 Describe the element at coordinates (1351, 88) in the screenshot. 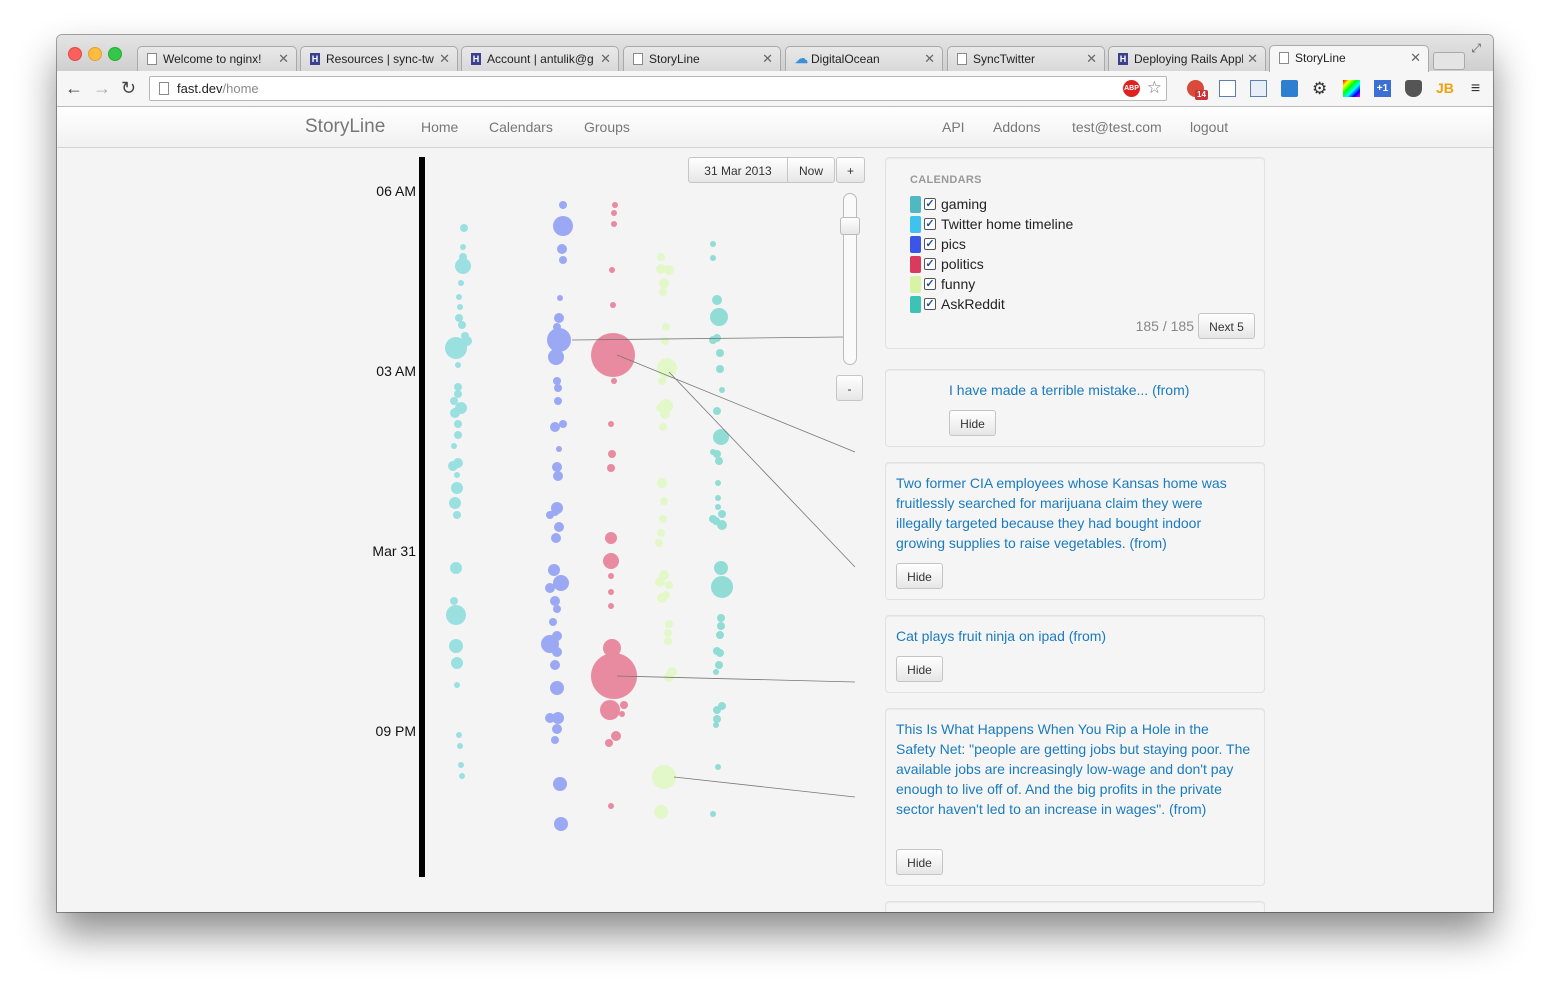

I see `color-picker-icon` at that location.